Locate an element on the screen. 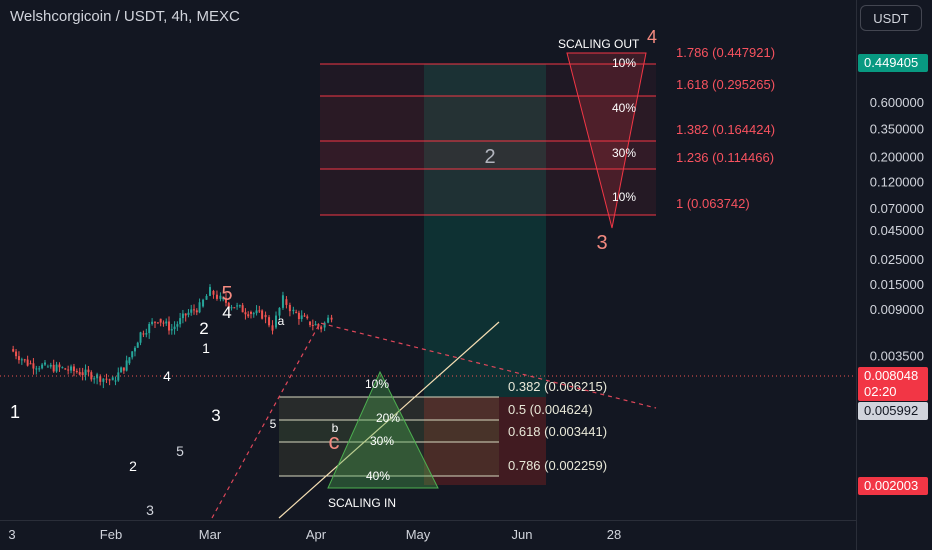 This screenshot has height=550, width=932. scaling-out-triangle is located at coordinates (606, 140).